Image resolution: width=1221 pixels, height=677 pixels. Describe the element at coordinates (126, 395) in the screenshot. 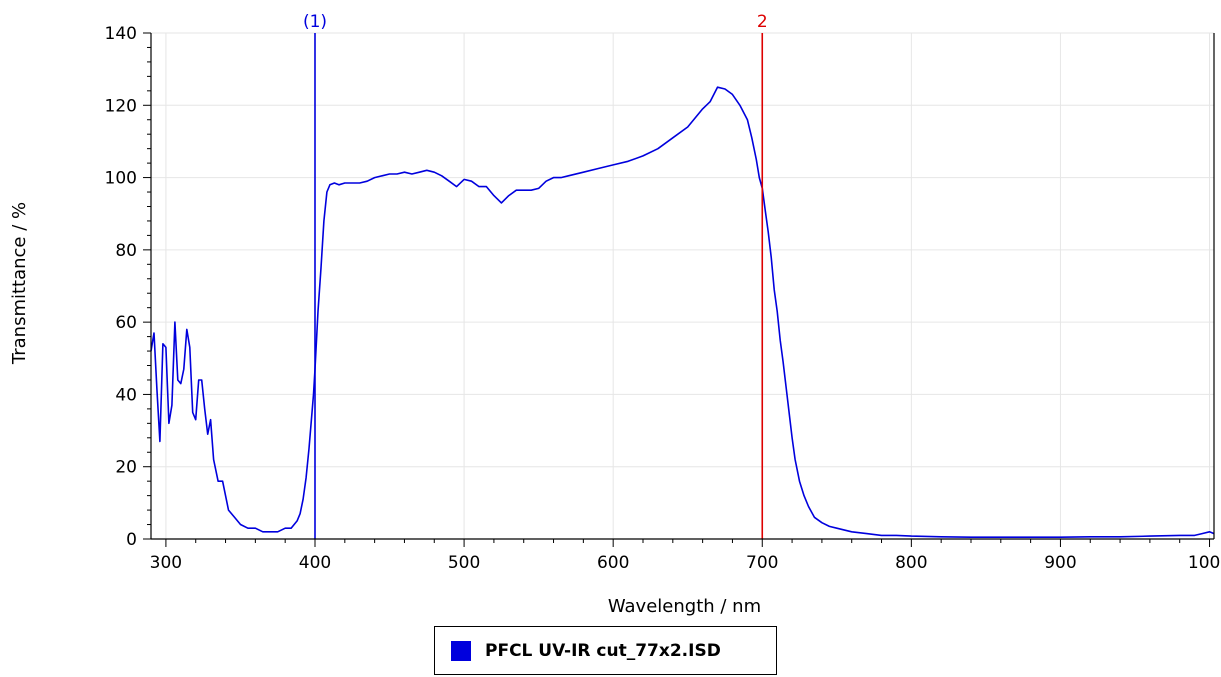

I see `y-tick-label: 40` at that location.